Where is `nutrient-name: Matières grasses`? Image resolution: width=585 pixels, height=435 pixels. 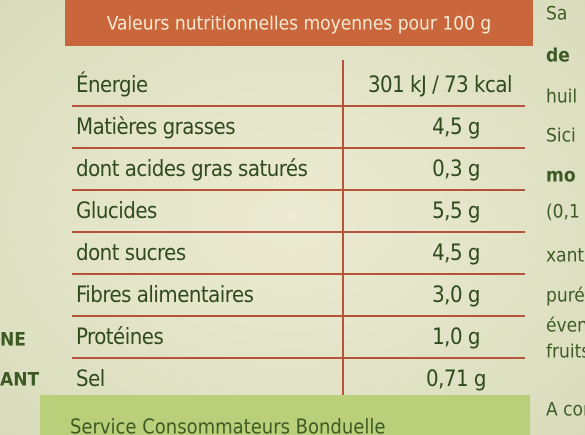
nutrient-name: Matières grasses is located at coordinates (155, 127).